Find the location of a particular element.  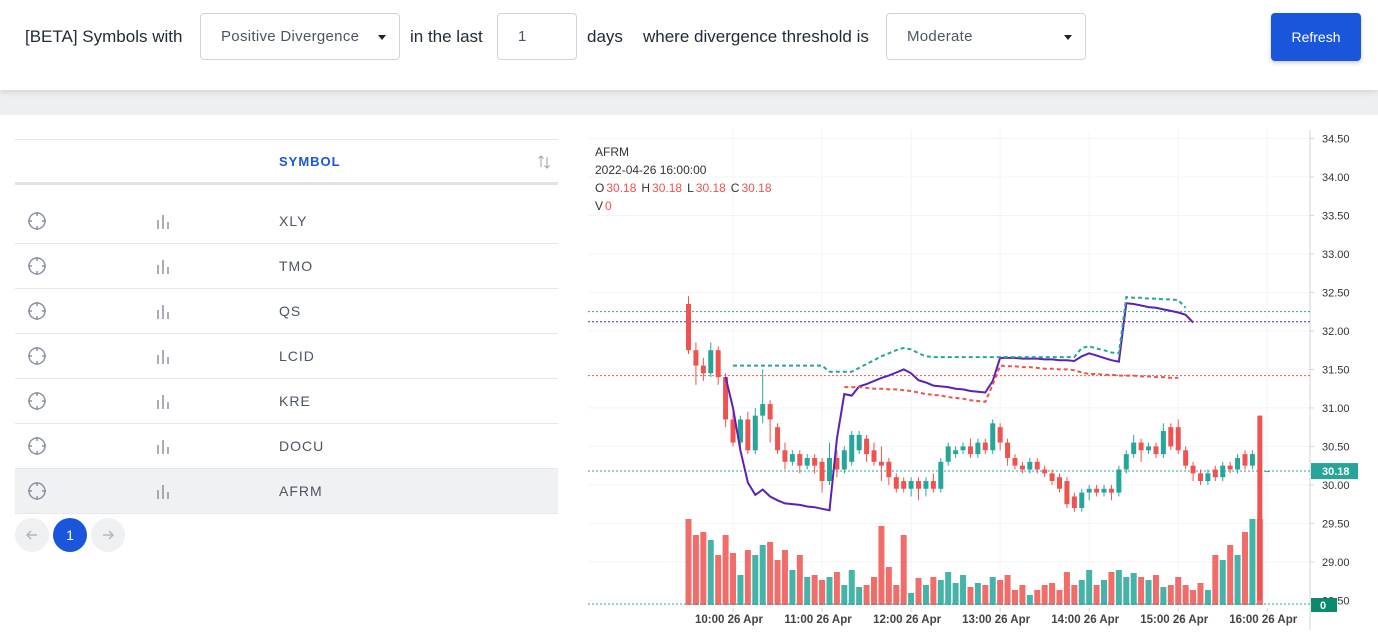

price-badge is located at coordinates (1334, 471).